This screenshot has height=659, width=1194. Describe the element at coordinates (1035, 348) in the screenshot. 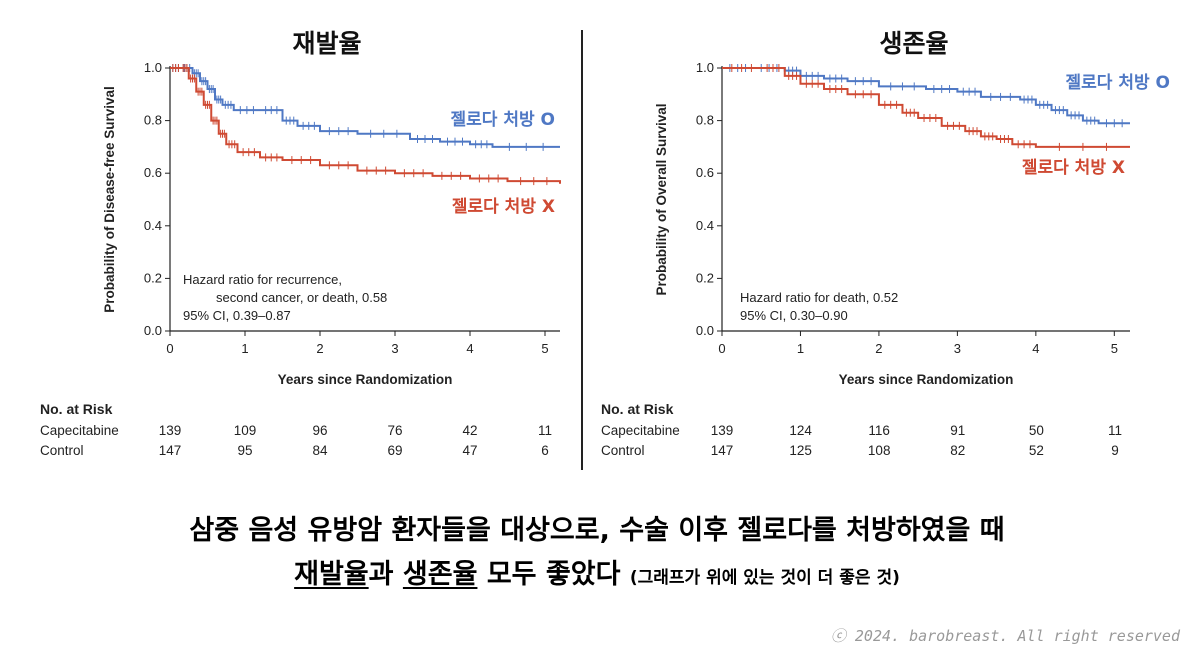

I see `os-x-tick-label: 4` at that location.